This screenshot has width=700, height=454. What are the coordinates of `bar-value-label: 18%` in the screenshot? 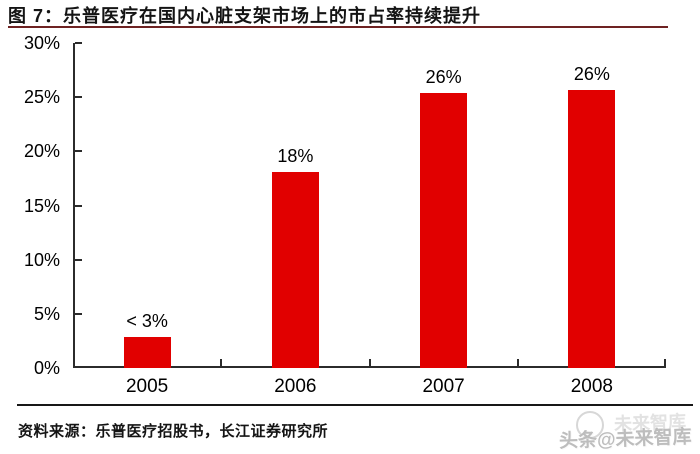 It's located at (295, 155).